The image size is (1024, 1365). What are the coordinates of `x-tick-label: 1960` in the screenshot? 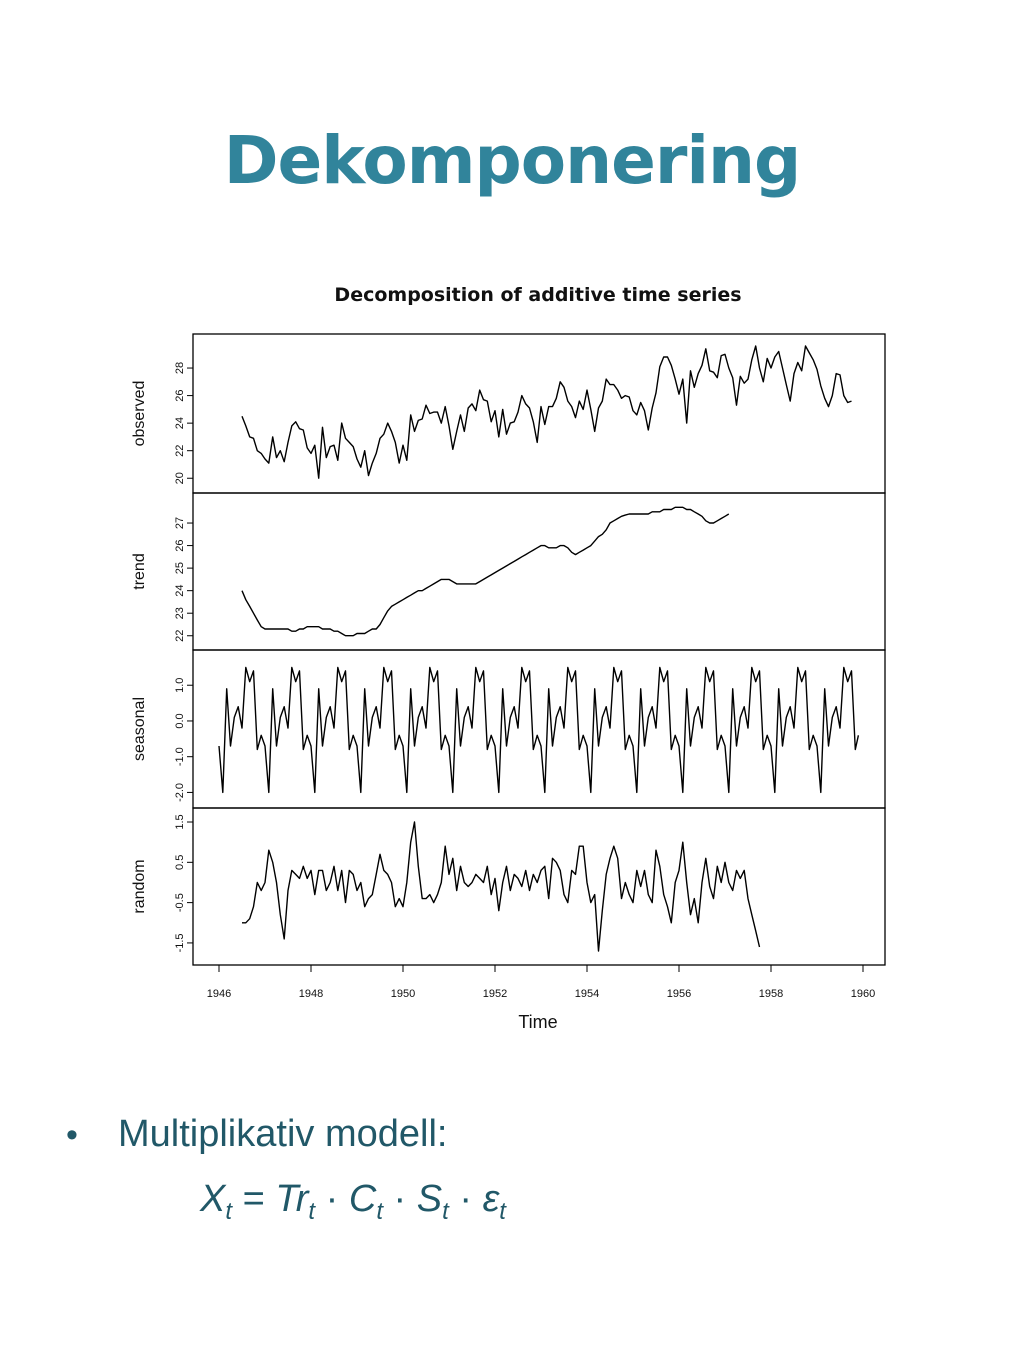 It's located at (863, 994).